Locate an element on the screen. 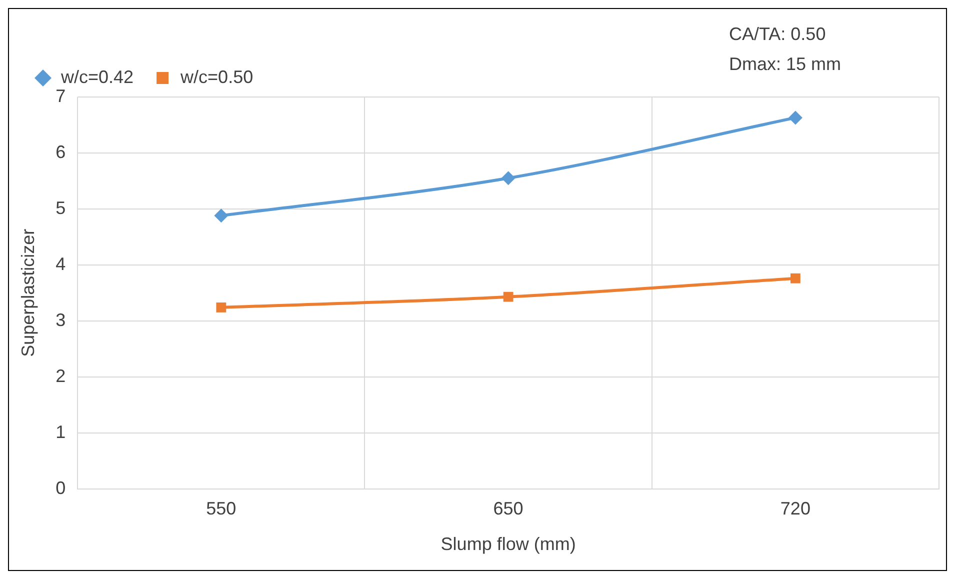 The height and width of the screenshot is (581, 957). y-tick-label: 2 is located at coordinates (61, 376).